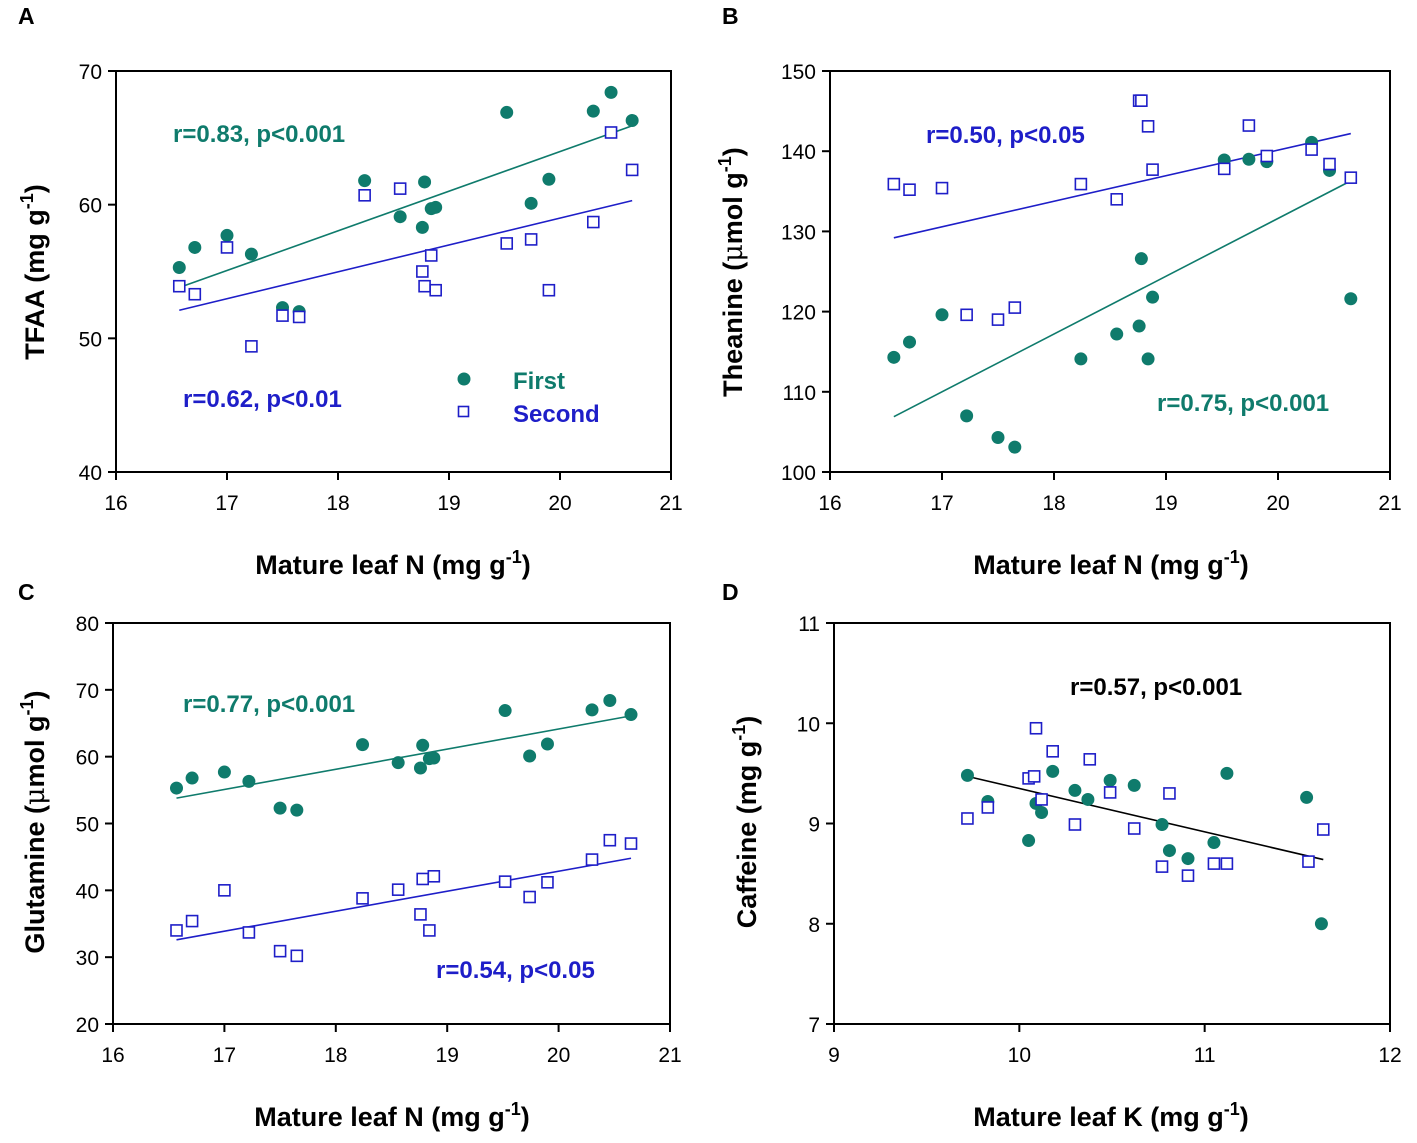  I want to click on panel-c-x-tick-label: 18, so click(335, 1055).